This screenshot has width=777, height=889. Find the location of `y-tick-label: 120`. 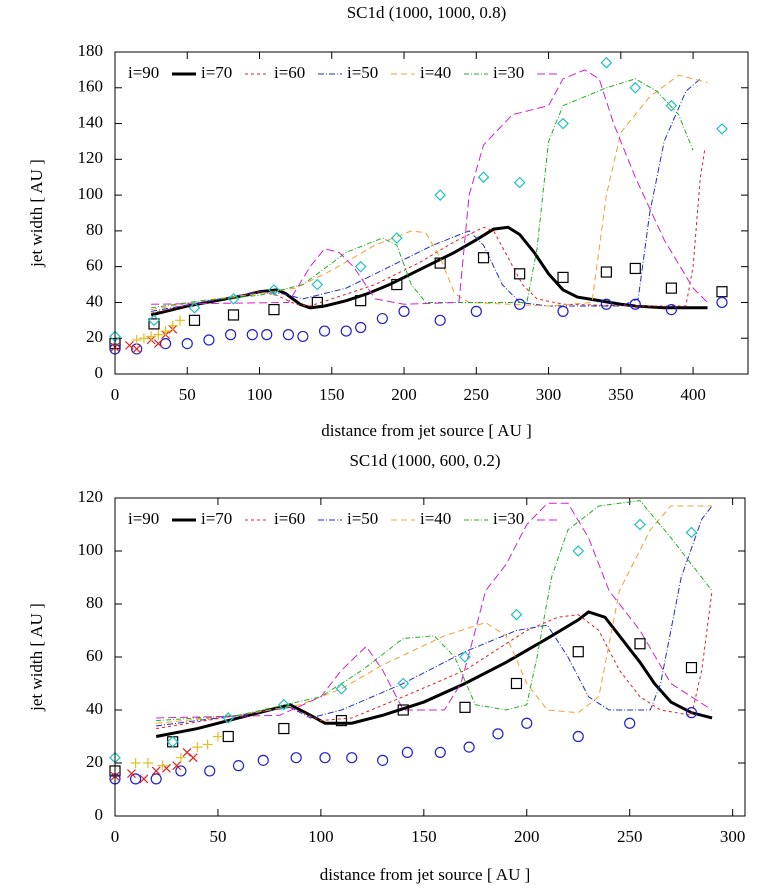

y-tick-label: 120 is located at coordinates (91, 157).